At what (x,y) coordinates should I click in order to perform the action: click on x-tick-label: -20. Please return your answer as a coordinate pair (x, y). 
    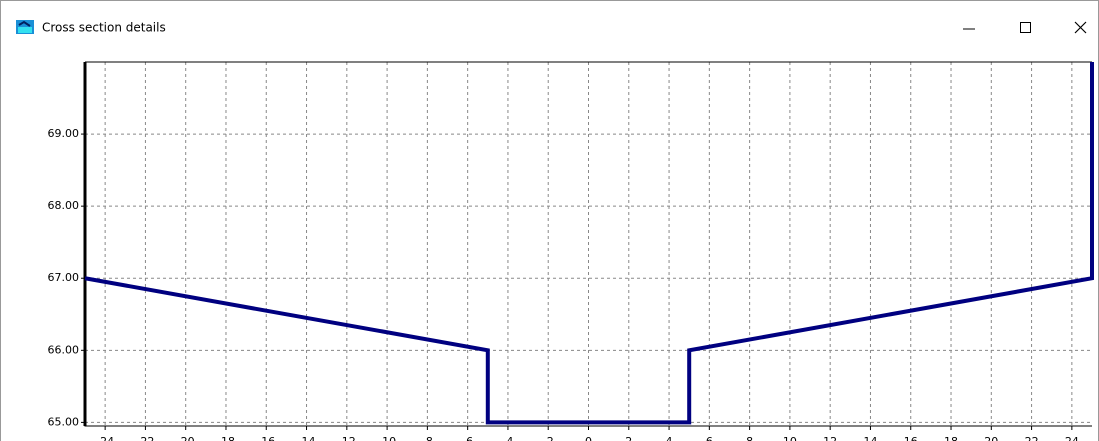
    Looking at the image, I should click on (186, 438).